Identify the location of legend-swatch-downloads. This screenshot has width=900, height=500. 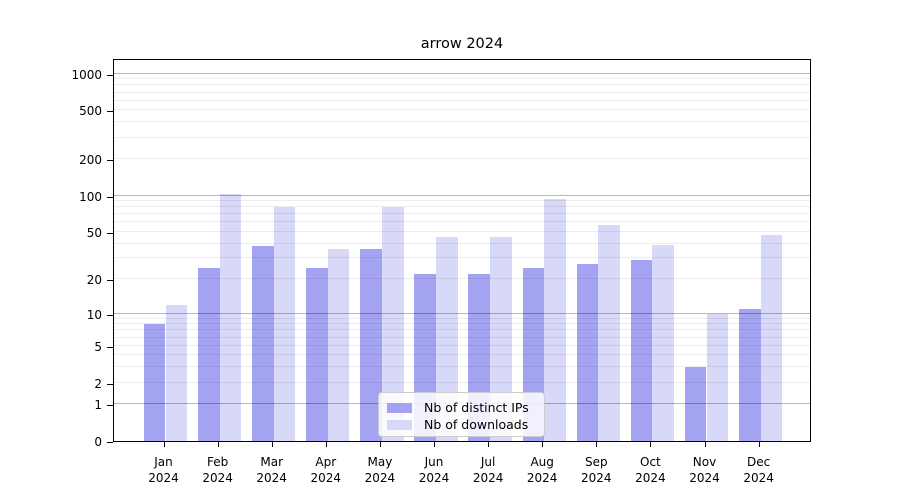
(399, 424).